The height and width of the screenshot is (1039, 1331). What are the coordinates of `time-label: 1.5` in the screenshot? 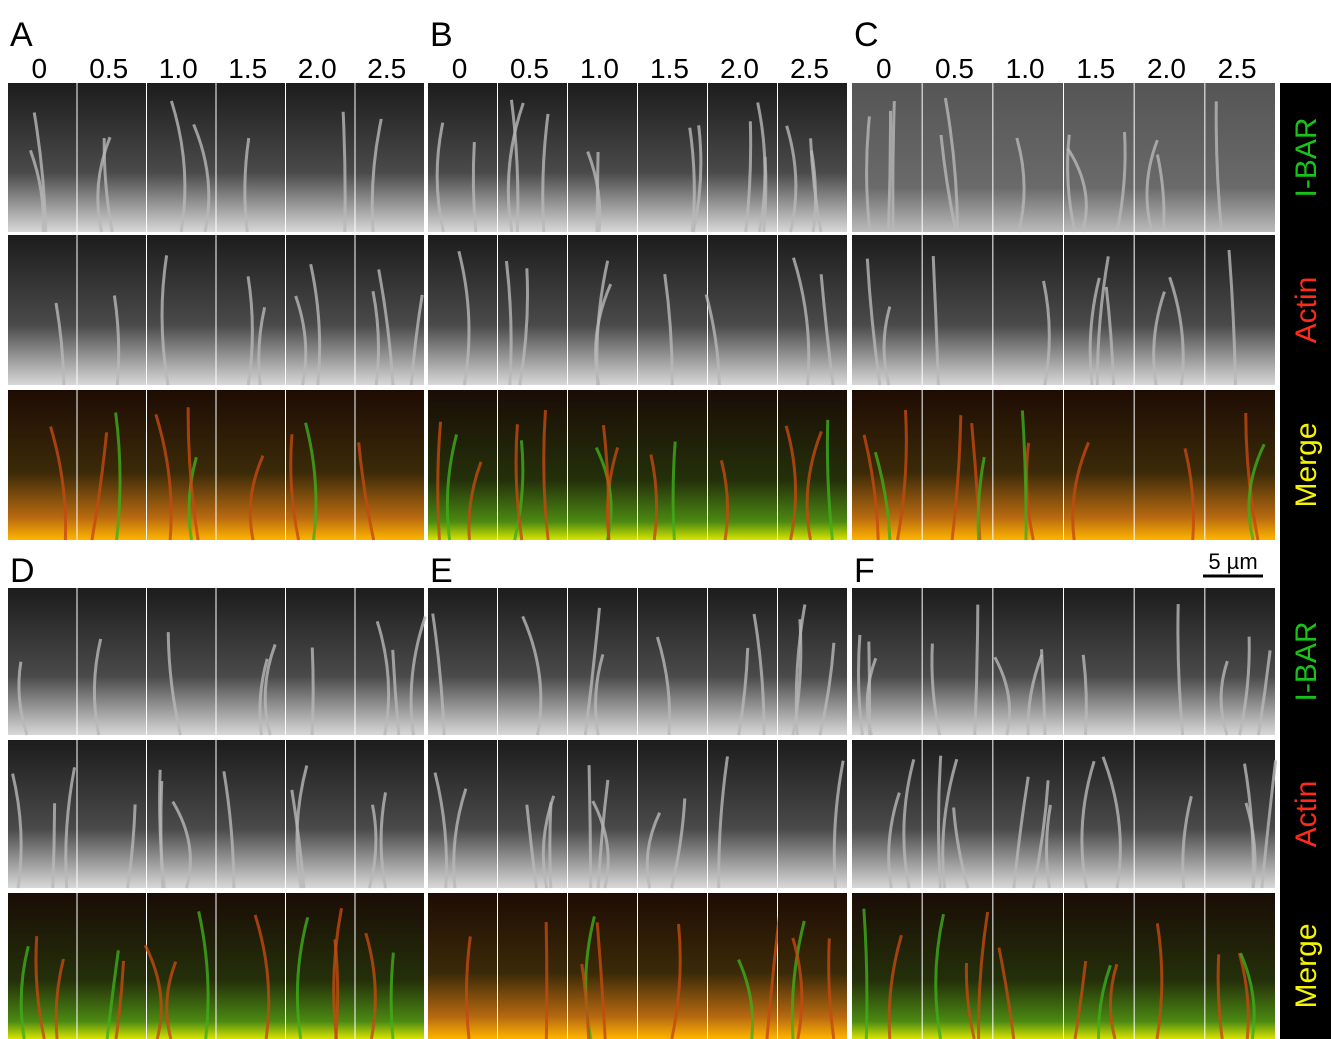 It's located at (1095, 68).